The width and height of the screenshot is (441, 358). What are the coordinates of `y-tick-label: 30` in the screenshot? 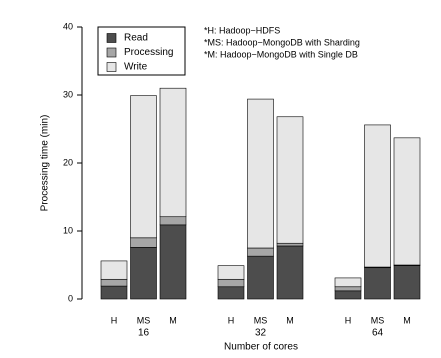 It's located at (68, 94).